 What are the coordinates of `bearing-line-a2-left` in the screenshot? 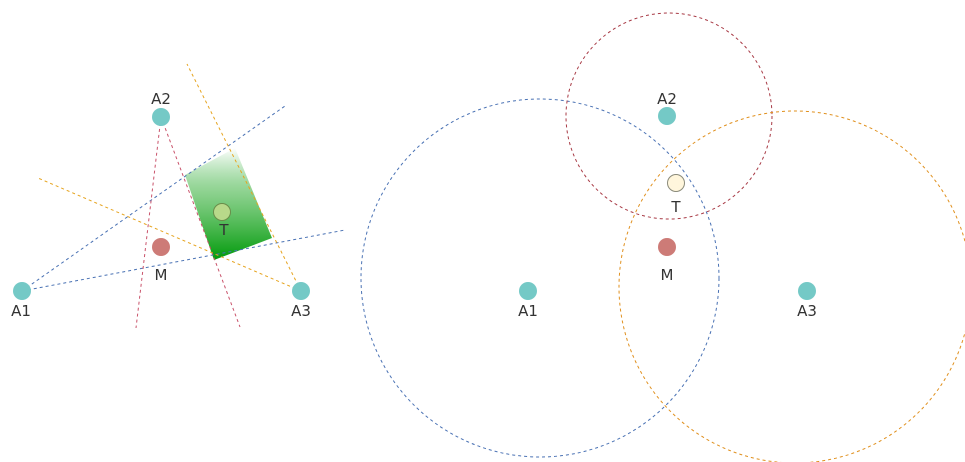 It's located at (148, 222).